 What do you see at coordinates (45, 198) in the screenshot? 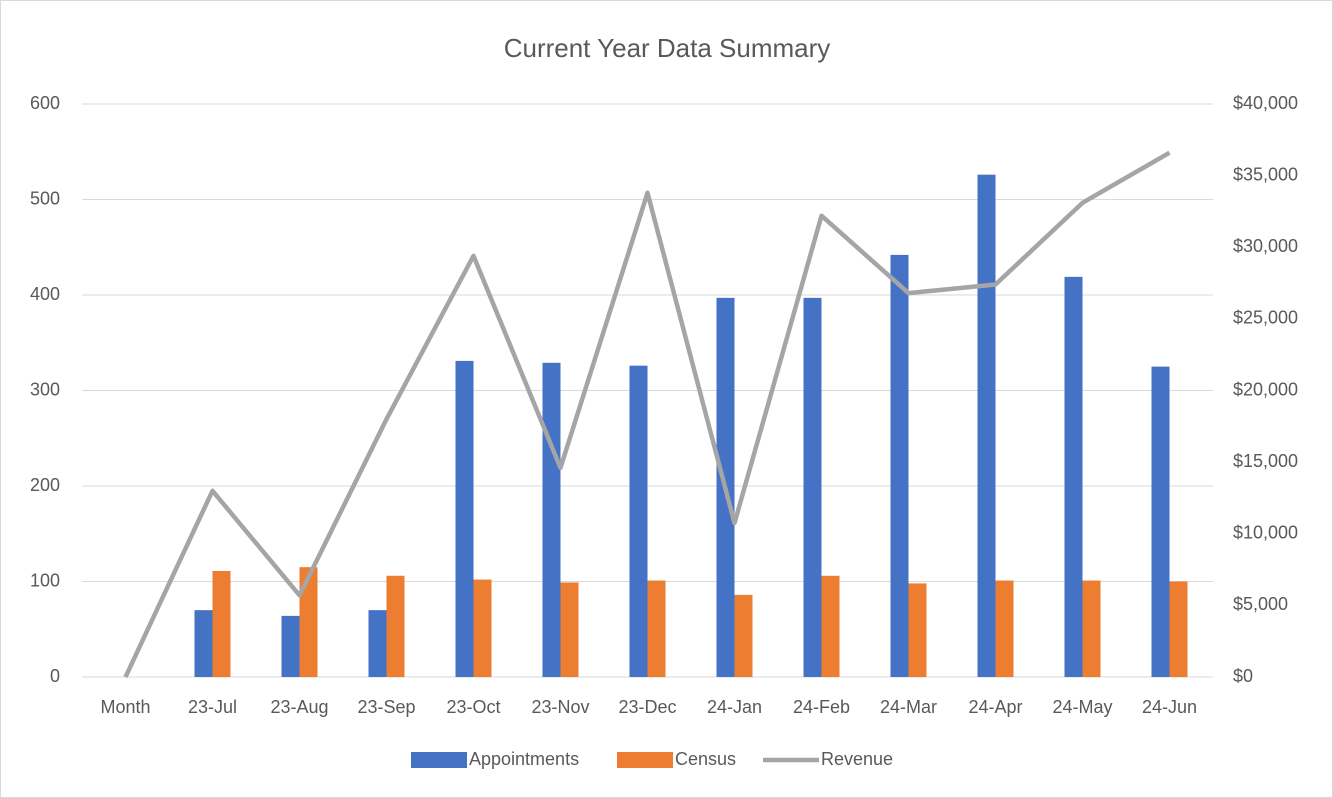
I see `y-tick-label: 500` at bounding box center [45, 198].